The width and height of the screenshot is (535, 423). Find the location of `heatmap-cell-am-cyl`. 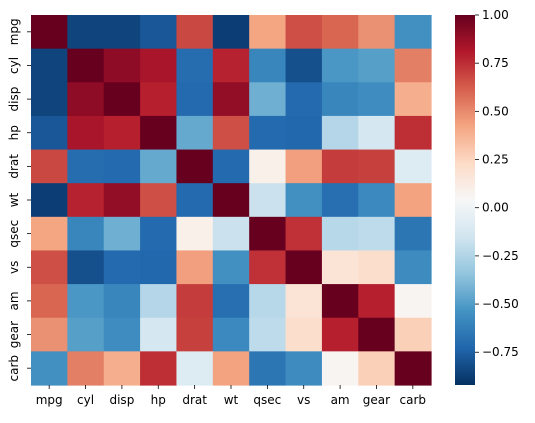

heatmap-cell-am-cyl is located at coordinates (86, 301).